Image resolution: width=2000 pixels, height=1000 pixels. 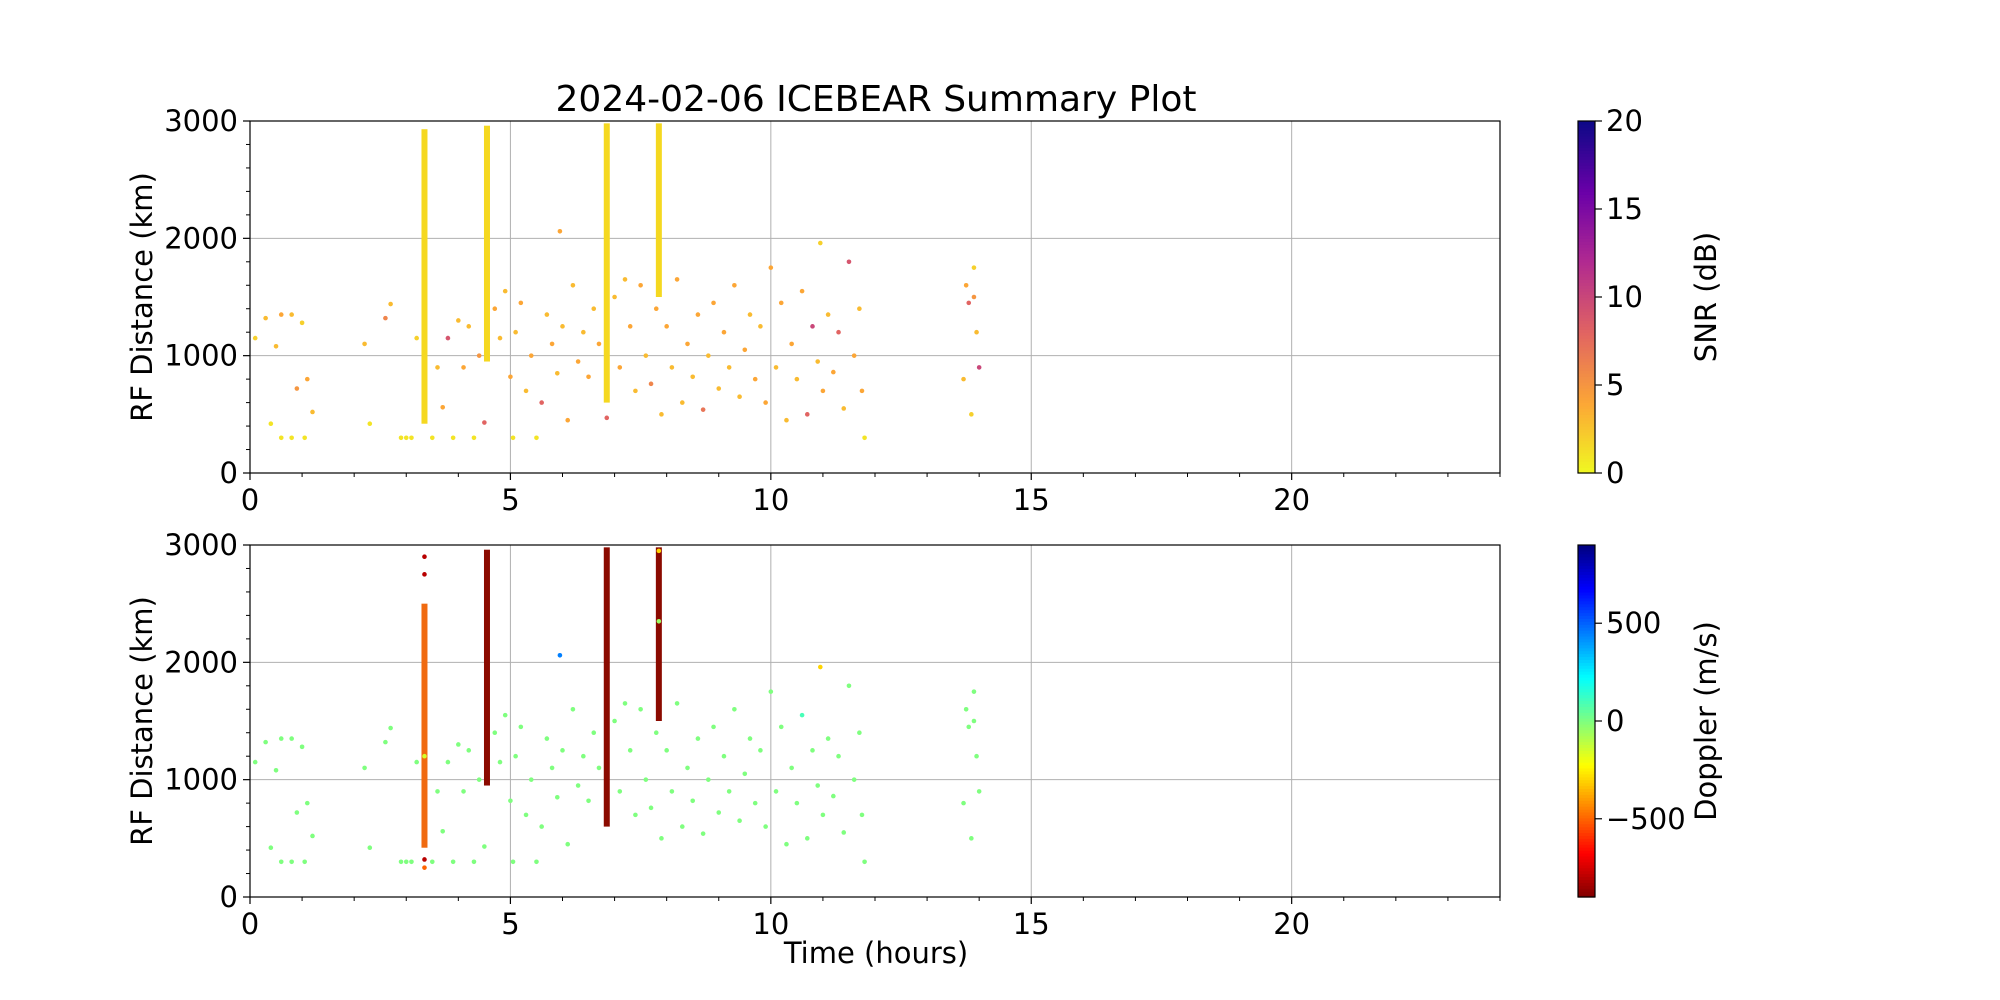 I want to click on doppler-colorbar: −500 0 500, so click(x=1631, y=721).